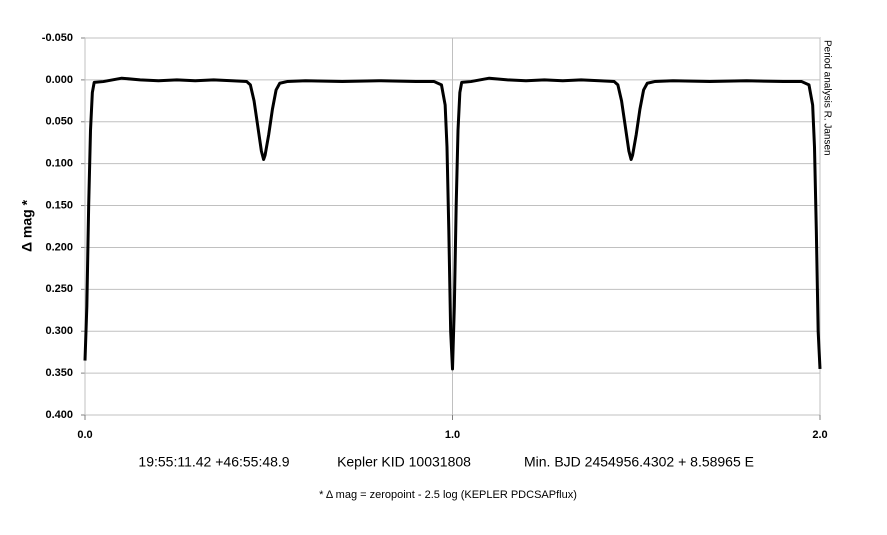 This screenshot has height=535, width=887. I want to click on y-tick-label: -0.050, so click(57, 38).